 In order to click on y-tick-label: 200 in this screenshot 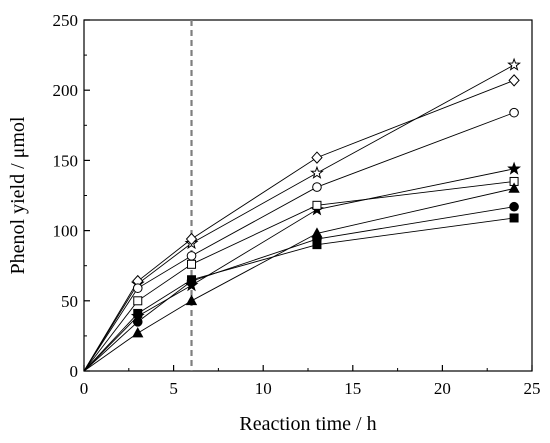, I will do `click(66, 90)`.